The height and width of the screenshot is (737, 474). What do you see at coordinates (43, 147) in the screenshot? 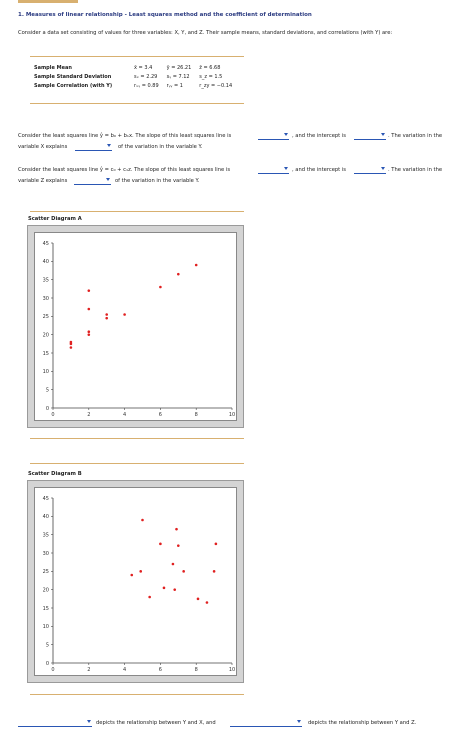
I see `sentence1-part4: variable X explains` at bounding box center [43, 147].